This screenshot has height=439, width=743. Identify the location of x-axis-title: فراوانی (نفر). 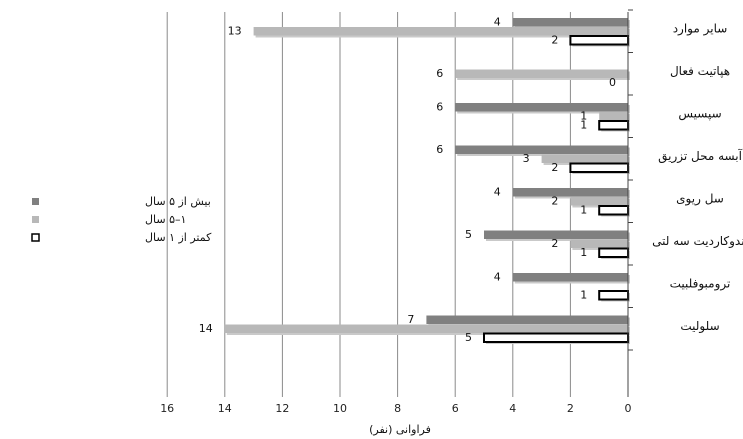
(400, 429).